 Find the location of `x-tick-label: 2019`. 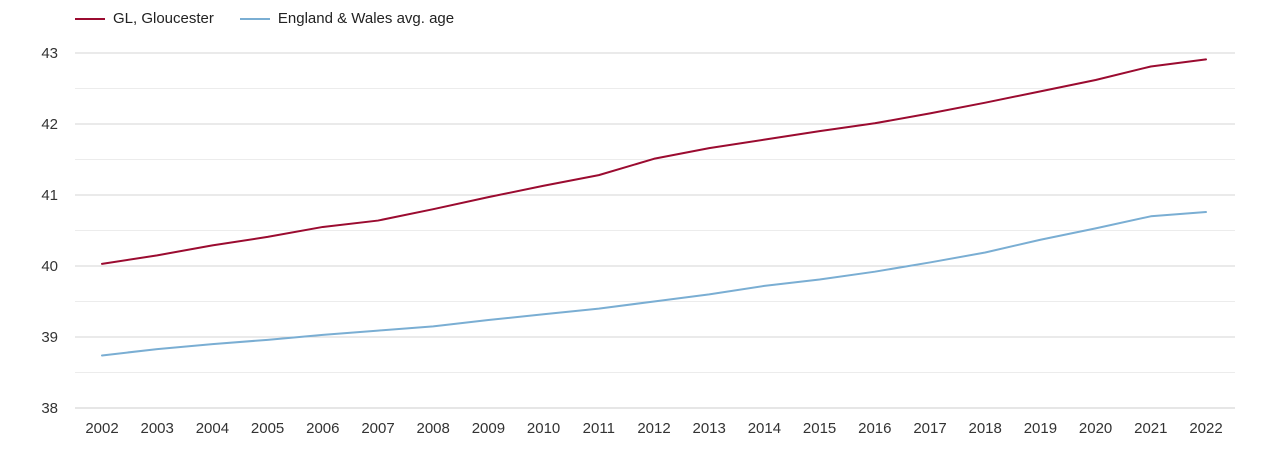

x-tick-label: 2019 is located at coordinates (1040, 428).